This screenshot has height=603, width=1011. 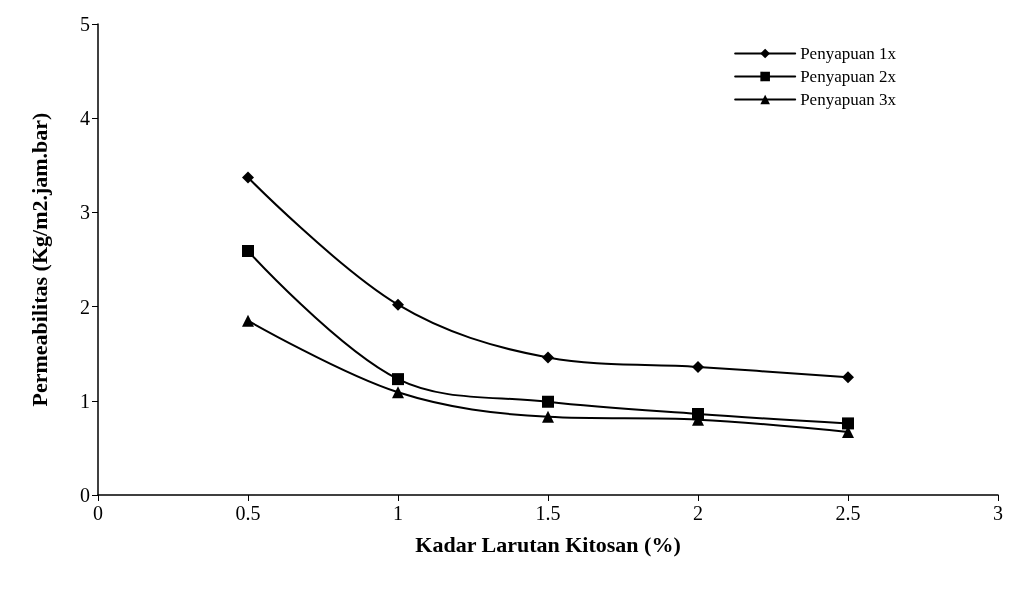 What do you see at coordinates (248, 513) in the screenshot?
I see `x-tick-label: 0.5` at bounding box center [248, 513].